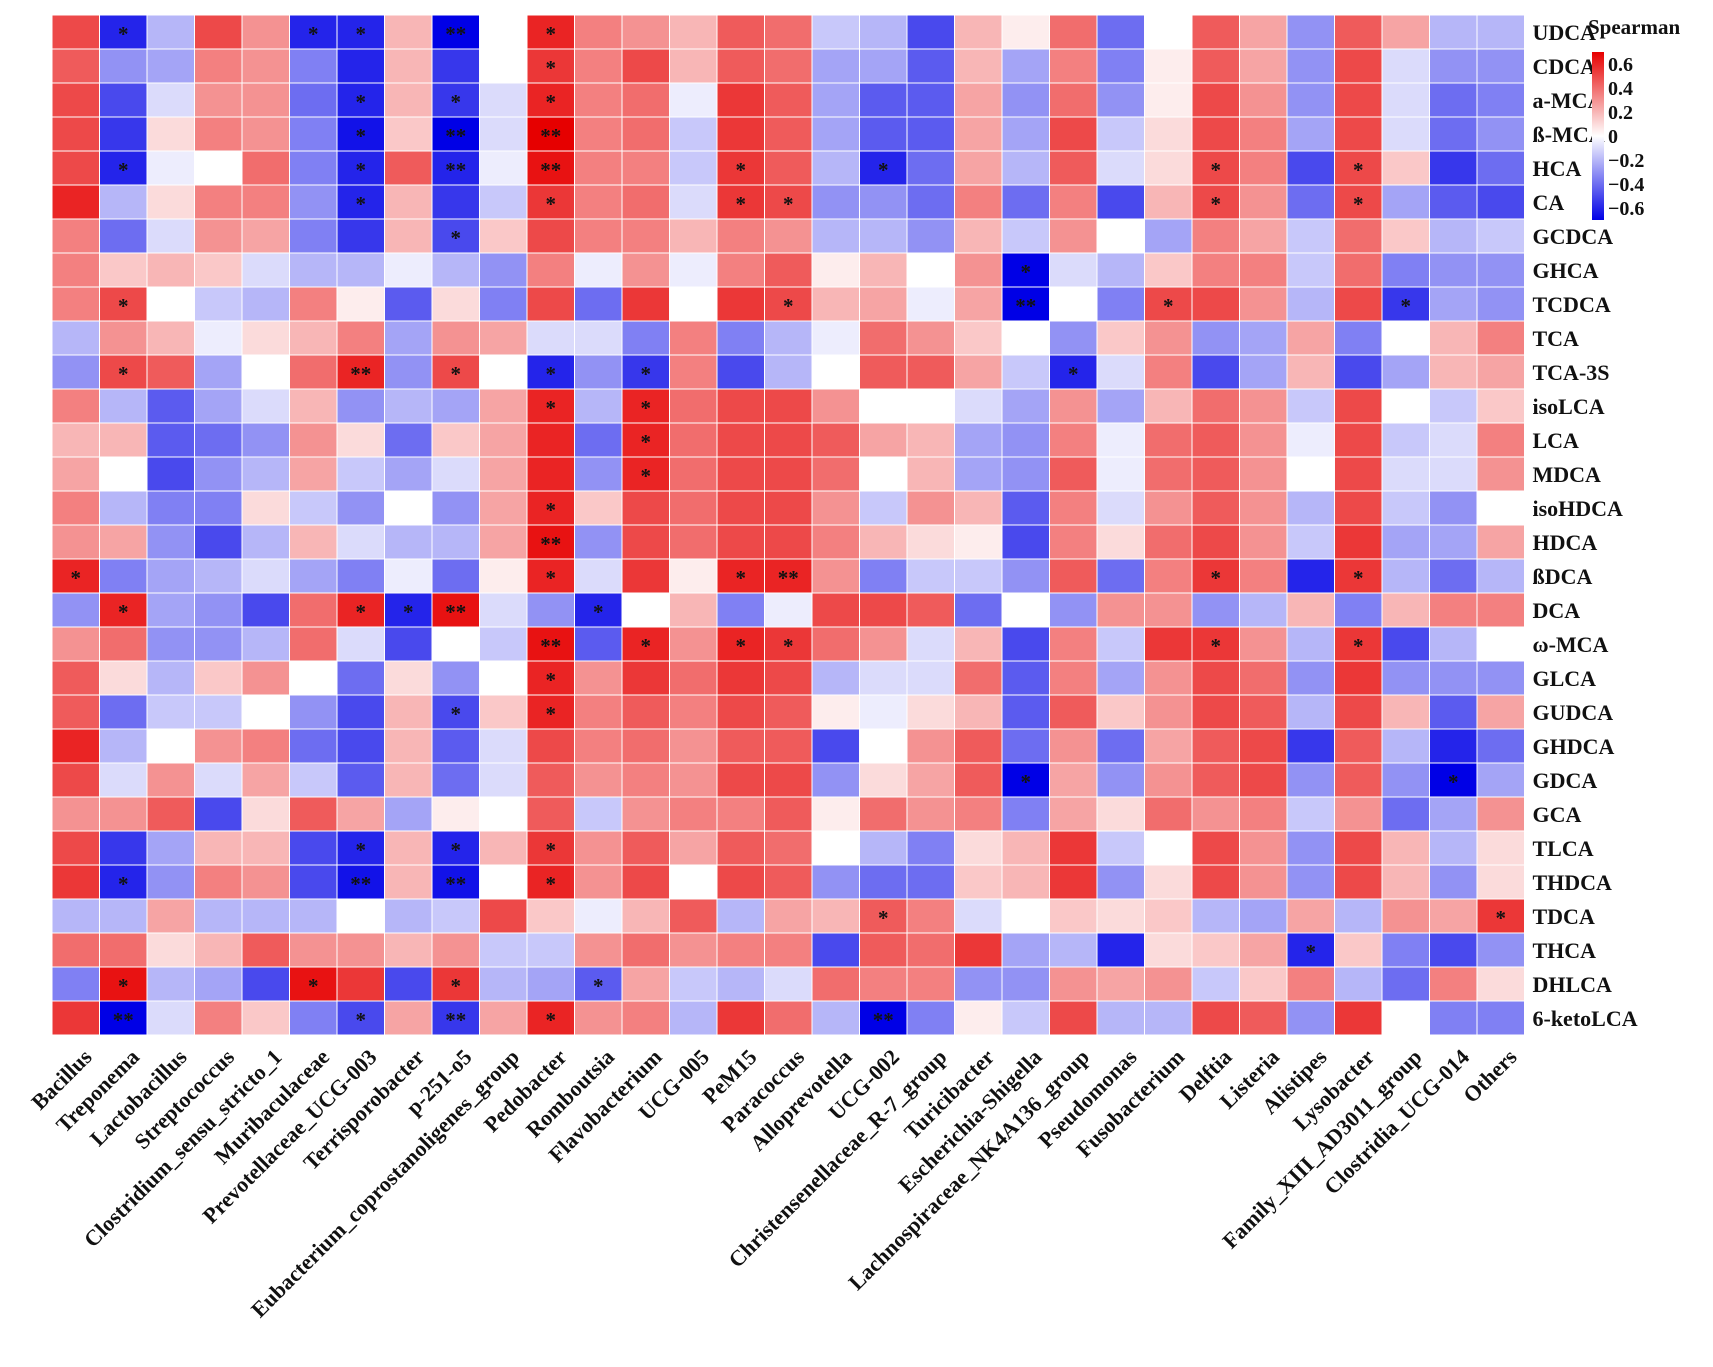 The image size is (1713, 1367). Describe the element at coordinates (1620, 65) in the screenshot. I see `legend-tick-label: 0.6` at that location.